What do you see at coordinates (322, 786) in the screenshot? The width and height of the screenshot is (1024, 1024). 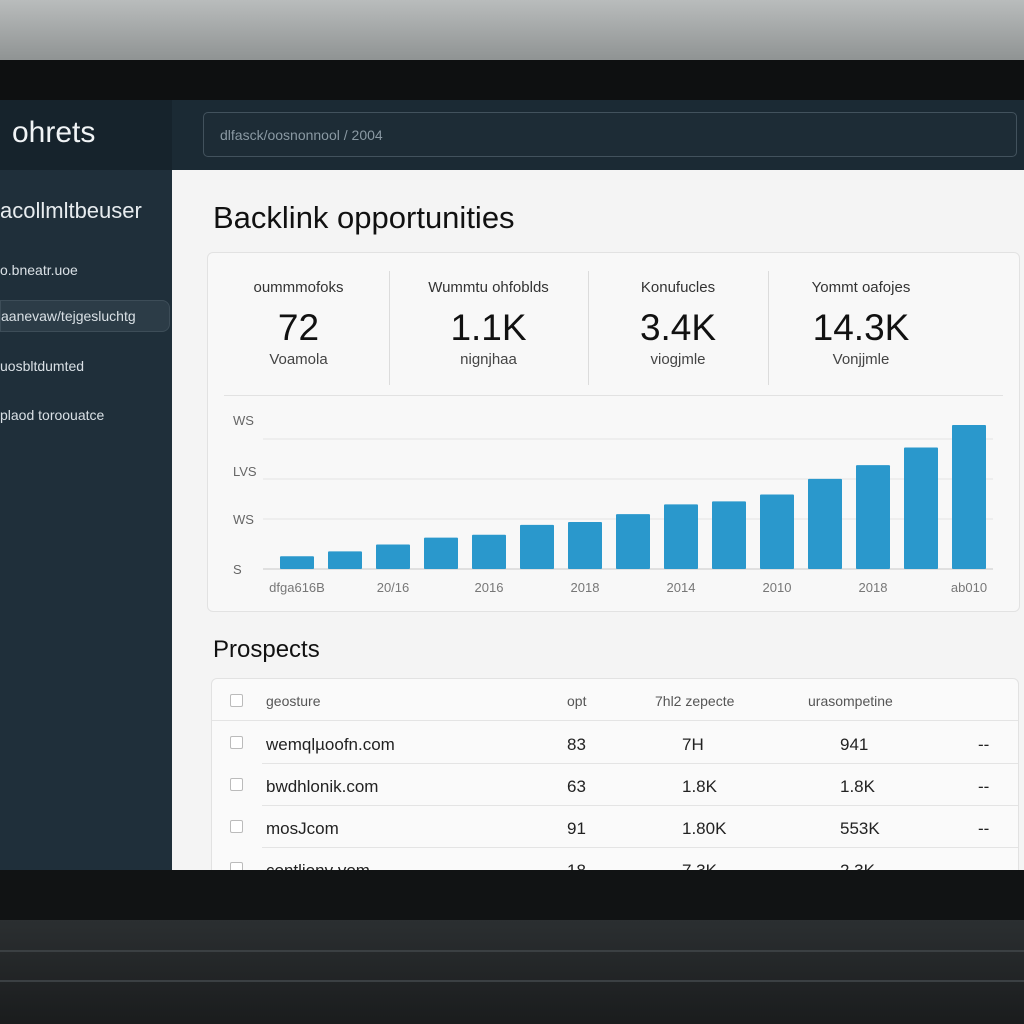 I see `domain-cell: bwdhlonik.com` at bounding box center [322, 786].